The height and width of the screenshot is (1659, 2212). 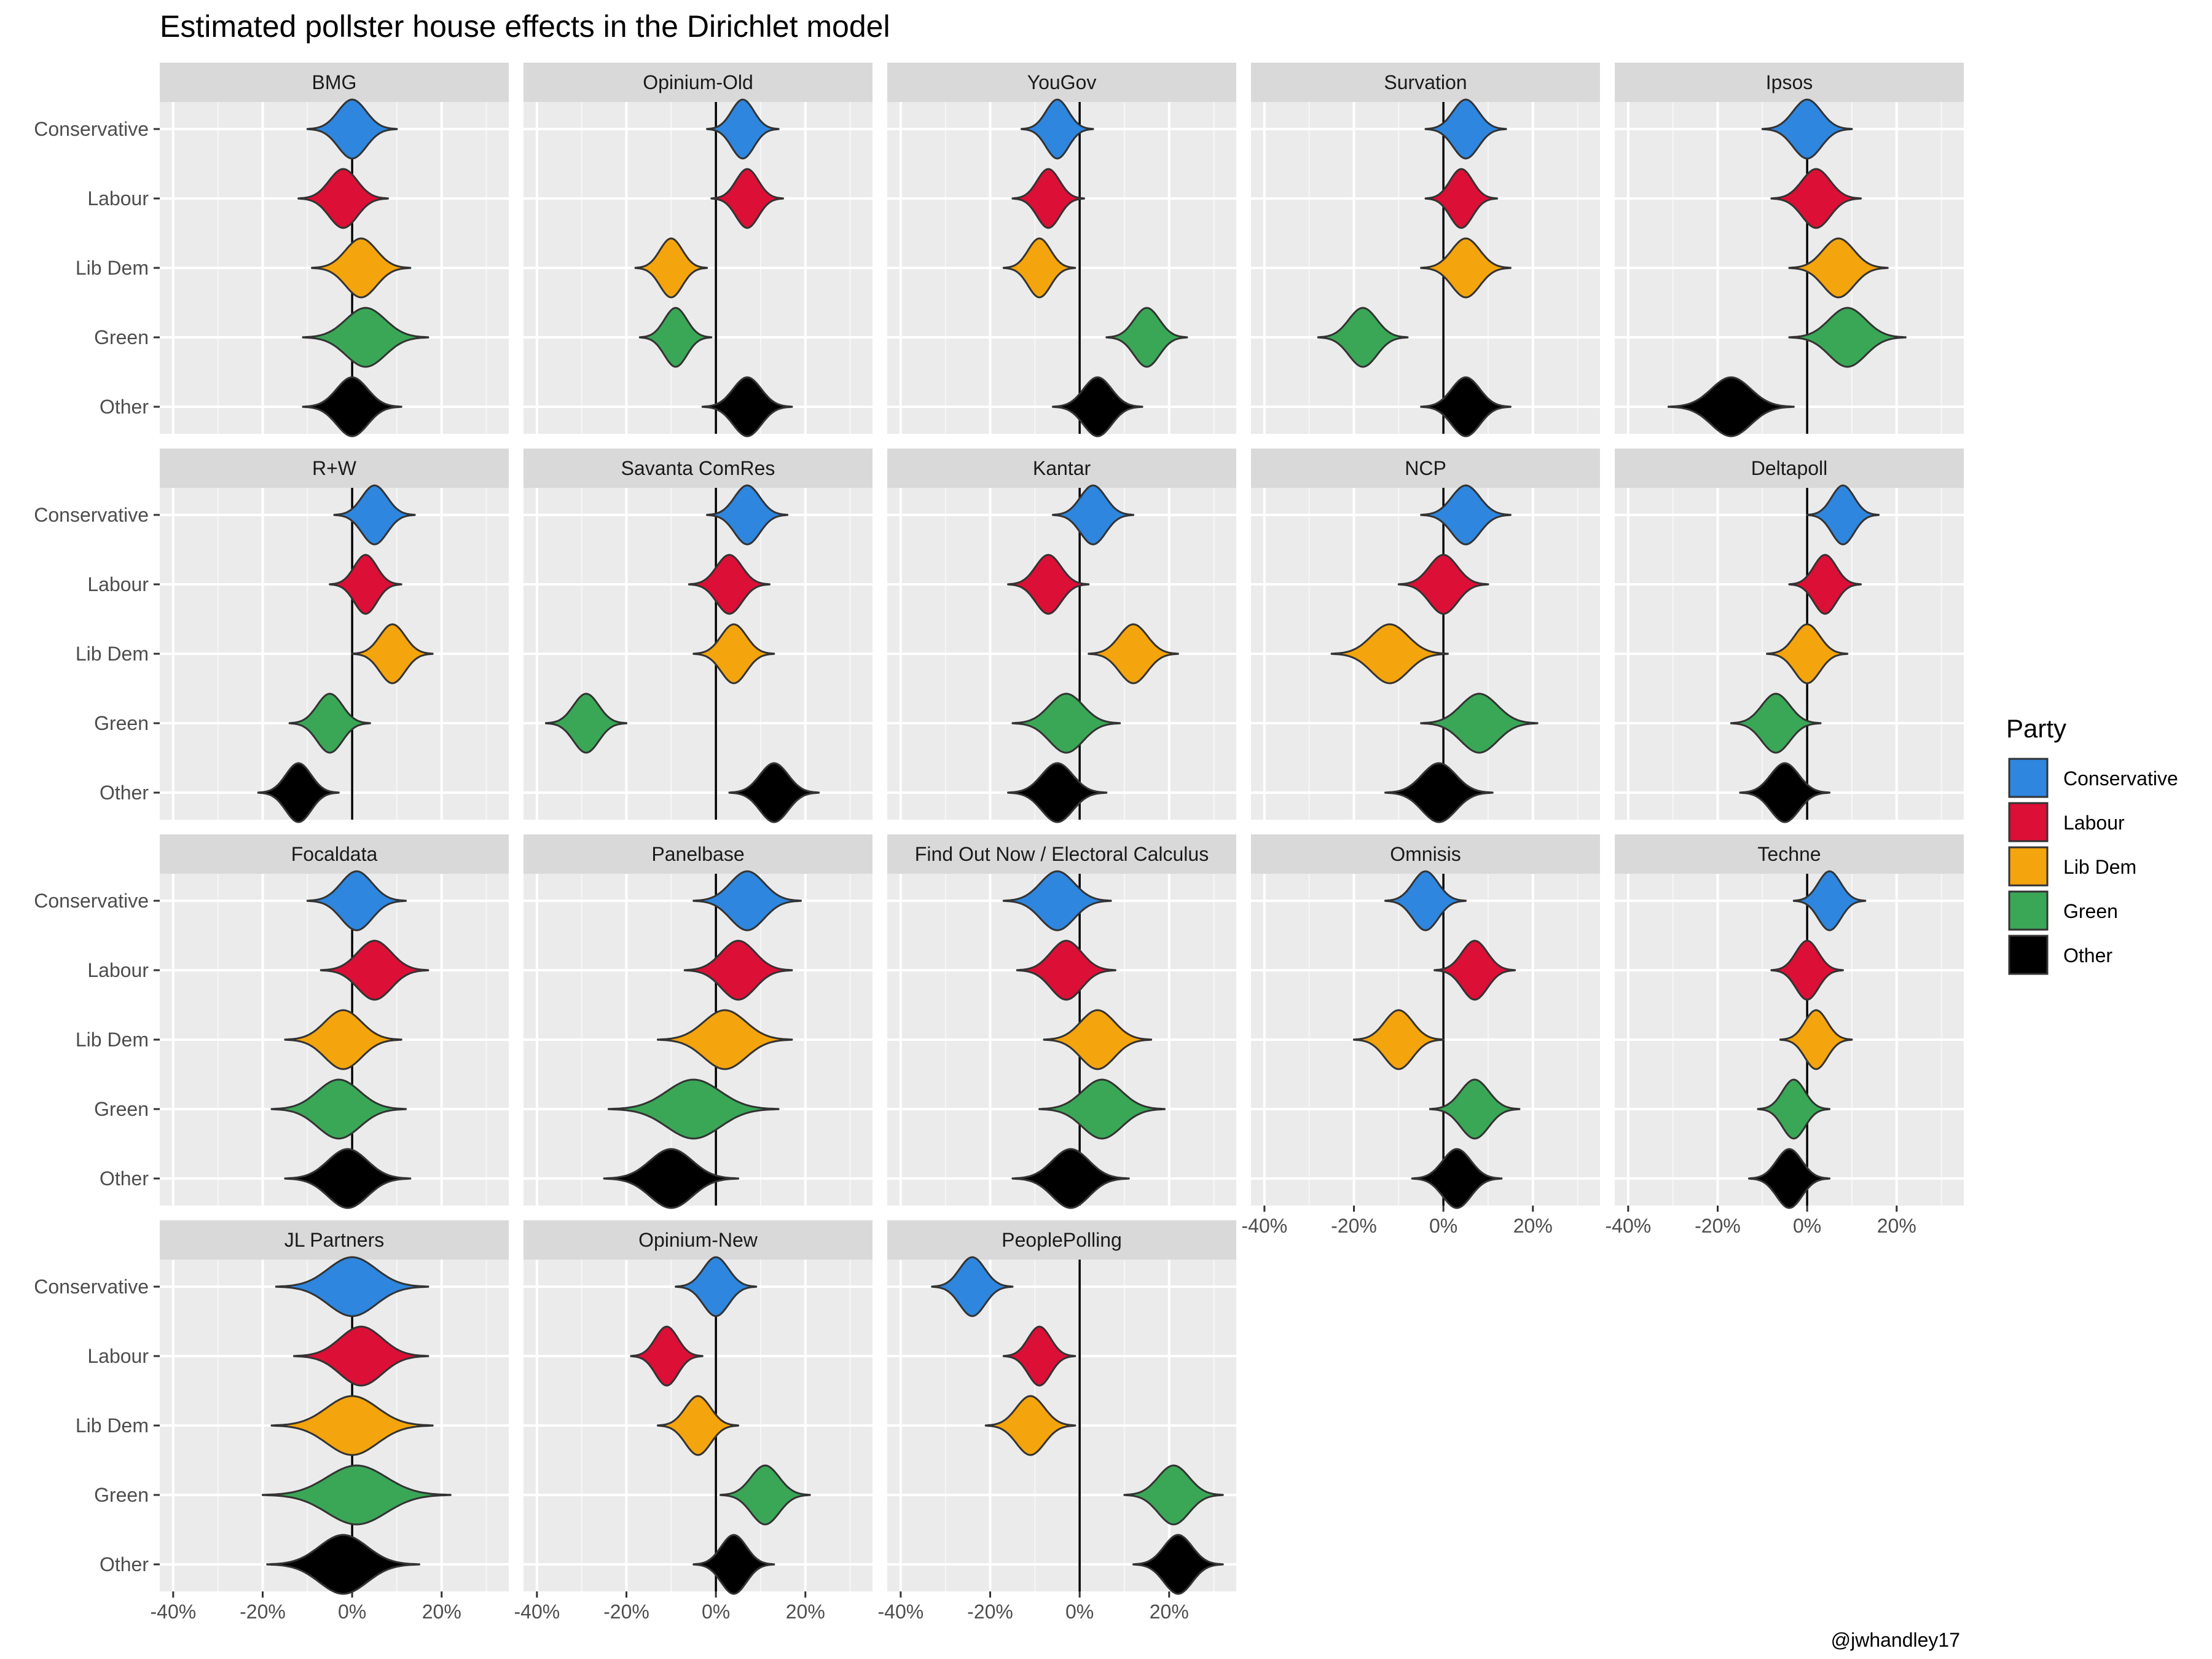 I want to click on panel-yougov: YouGov, so click(x=1061, y=250).